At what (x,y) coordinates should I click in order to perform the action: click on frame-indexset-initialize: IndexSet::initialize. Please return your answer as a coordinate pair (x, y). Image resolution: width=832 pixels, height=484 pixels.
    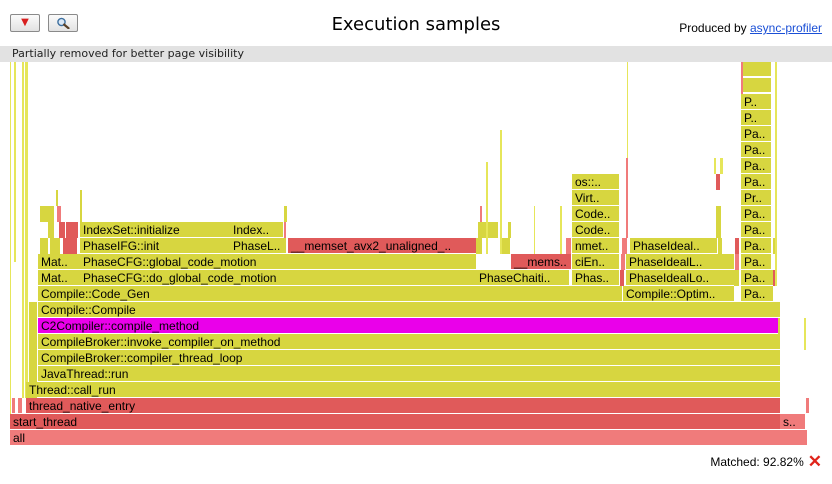
    Looking at the image, I should click on (155, 229).